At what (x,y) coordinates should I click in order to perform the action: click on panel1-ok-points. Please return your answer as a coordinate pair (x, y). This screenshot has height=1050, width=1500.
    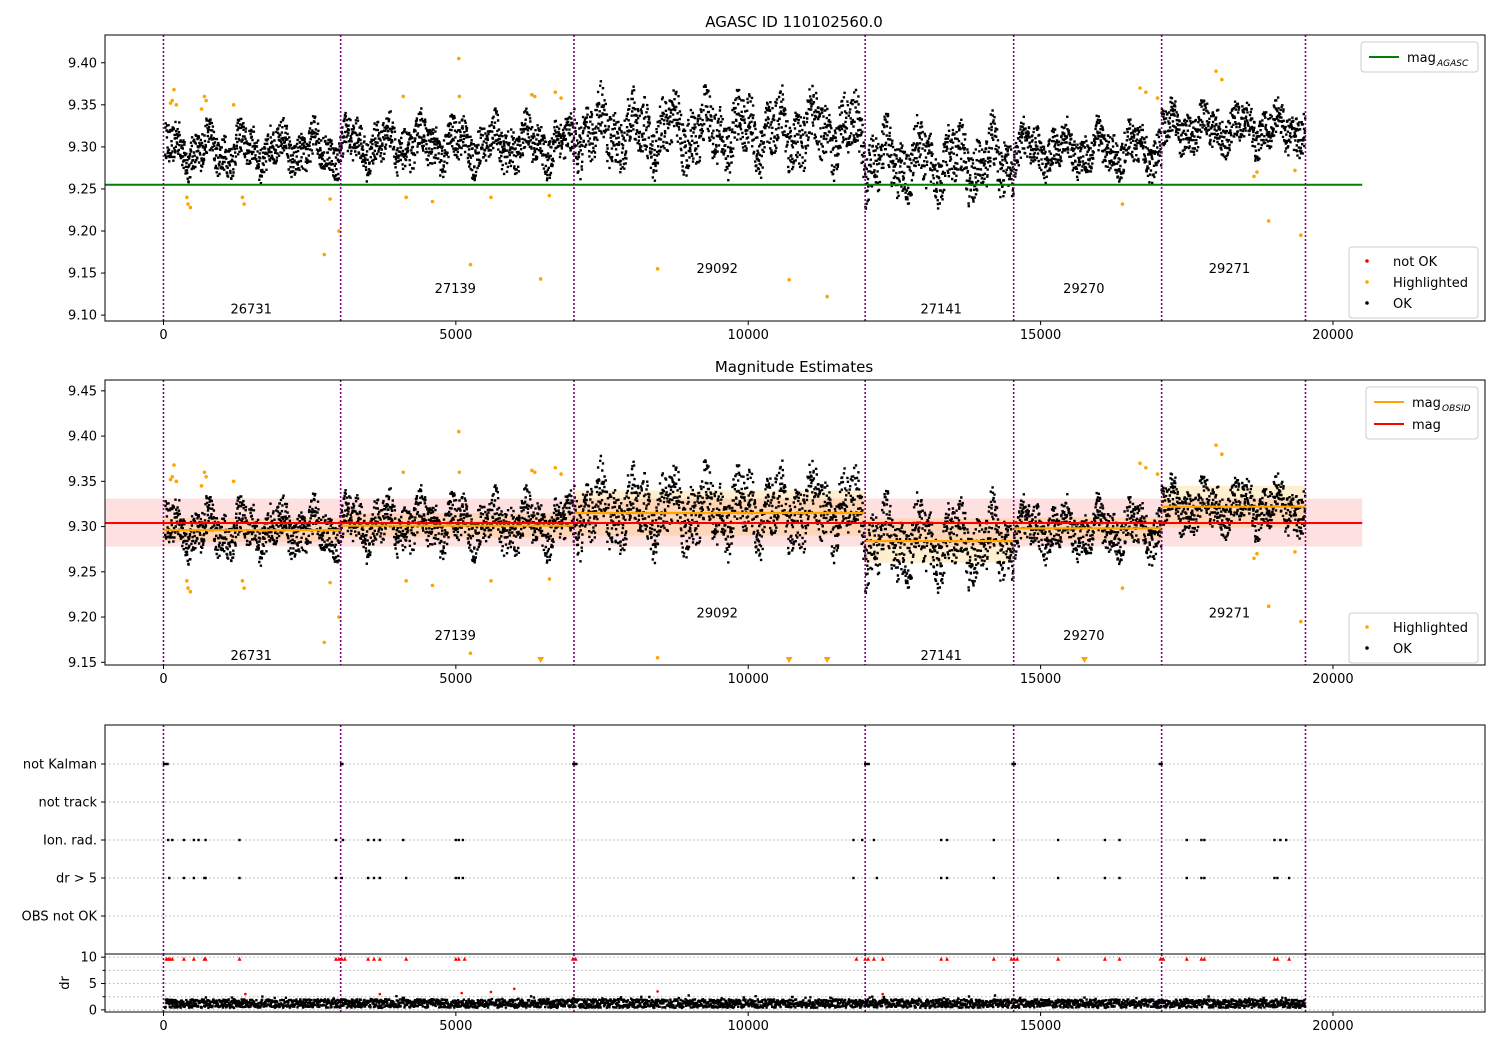
    Looking at the image, I should click on (735, 145).